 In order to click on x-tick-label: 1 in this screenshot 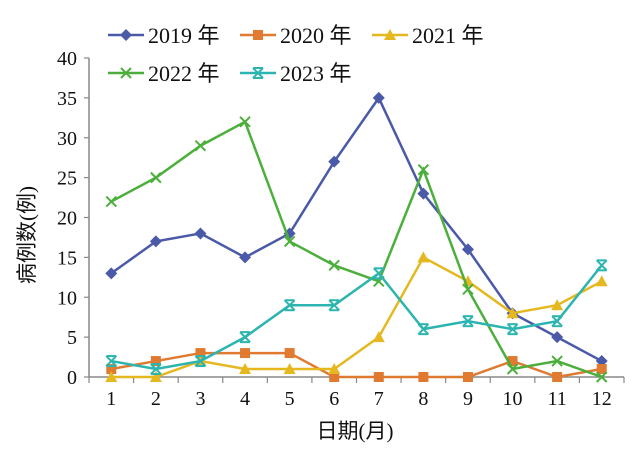, I will do `click(111, 399)`.